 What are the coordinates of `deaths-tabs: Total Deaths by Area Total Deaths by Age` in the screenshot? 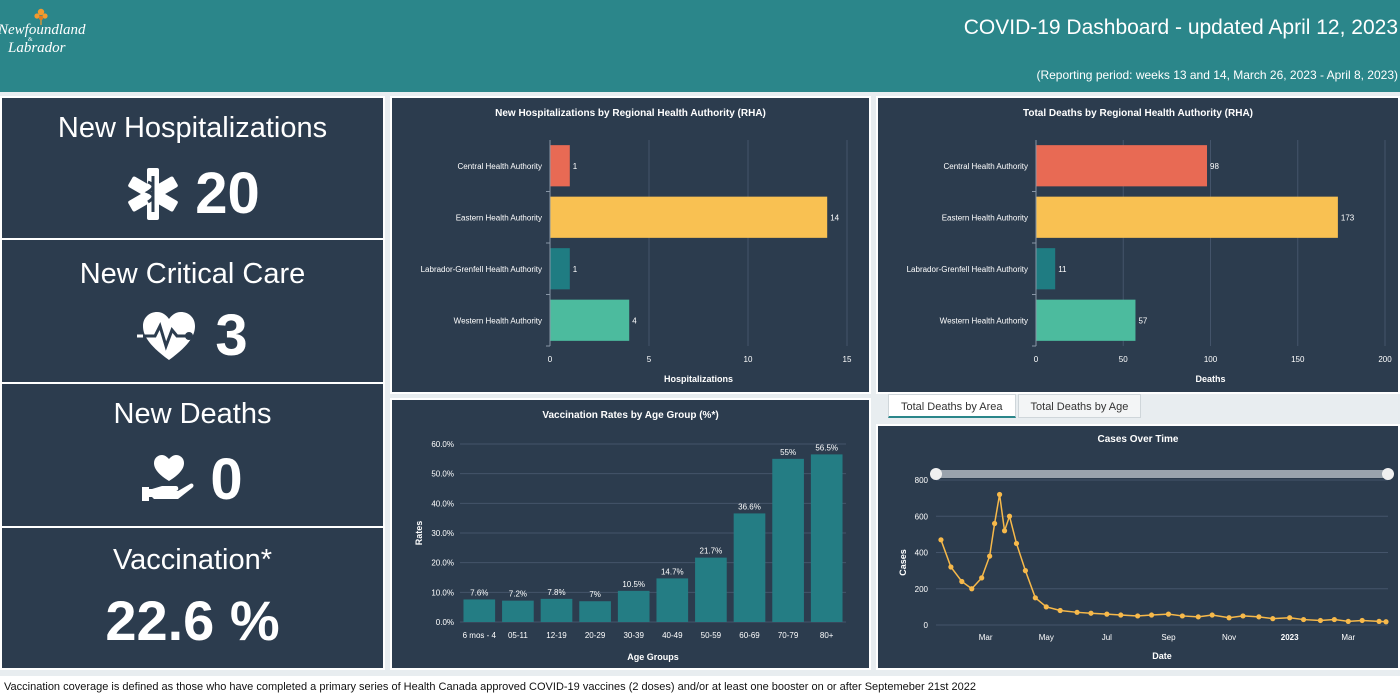 It's located at (1015, 407).